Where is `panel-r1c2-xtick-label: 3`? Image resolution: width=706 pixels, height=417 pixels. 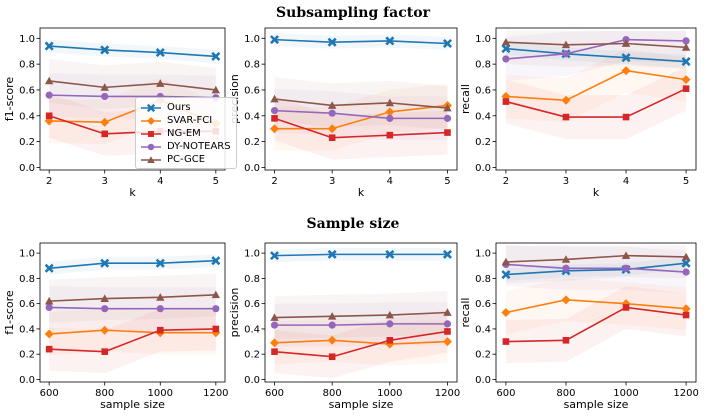 panel-r1c2-xtick-label: 3 is located at coordinates (332, 181).